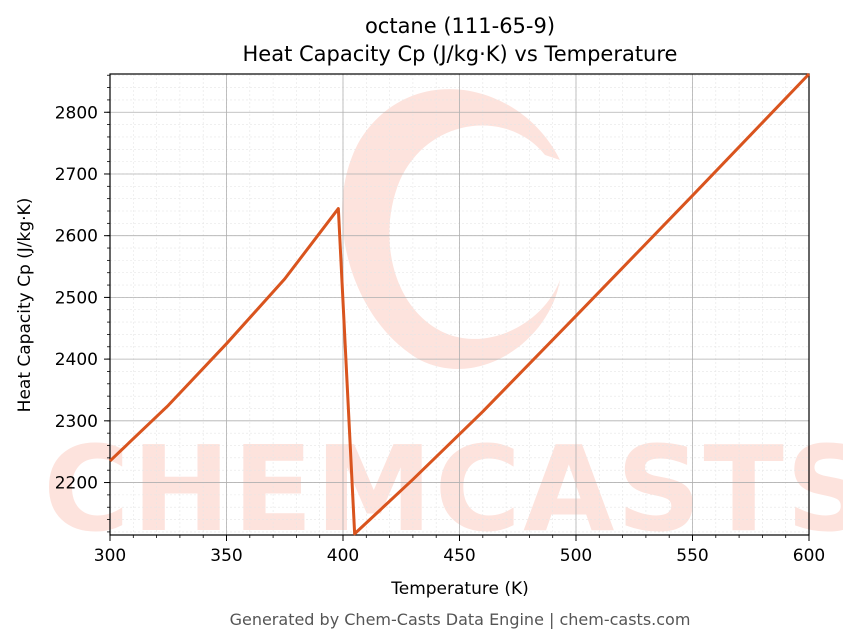 Image resolution: width=843 pixels, height=644 pixels. I want to click on x-tick-label: 450, so click(459, 556).